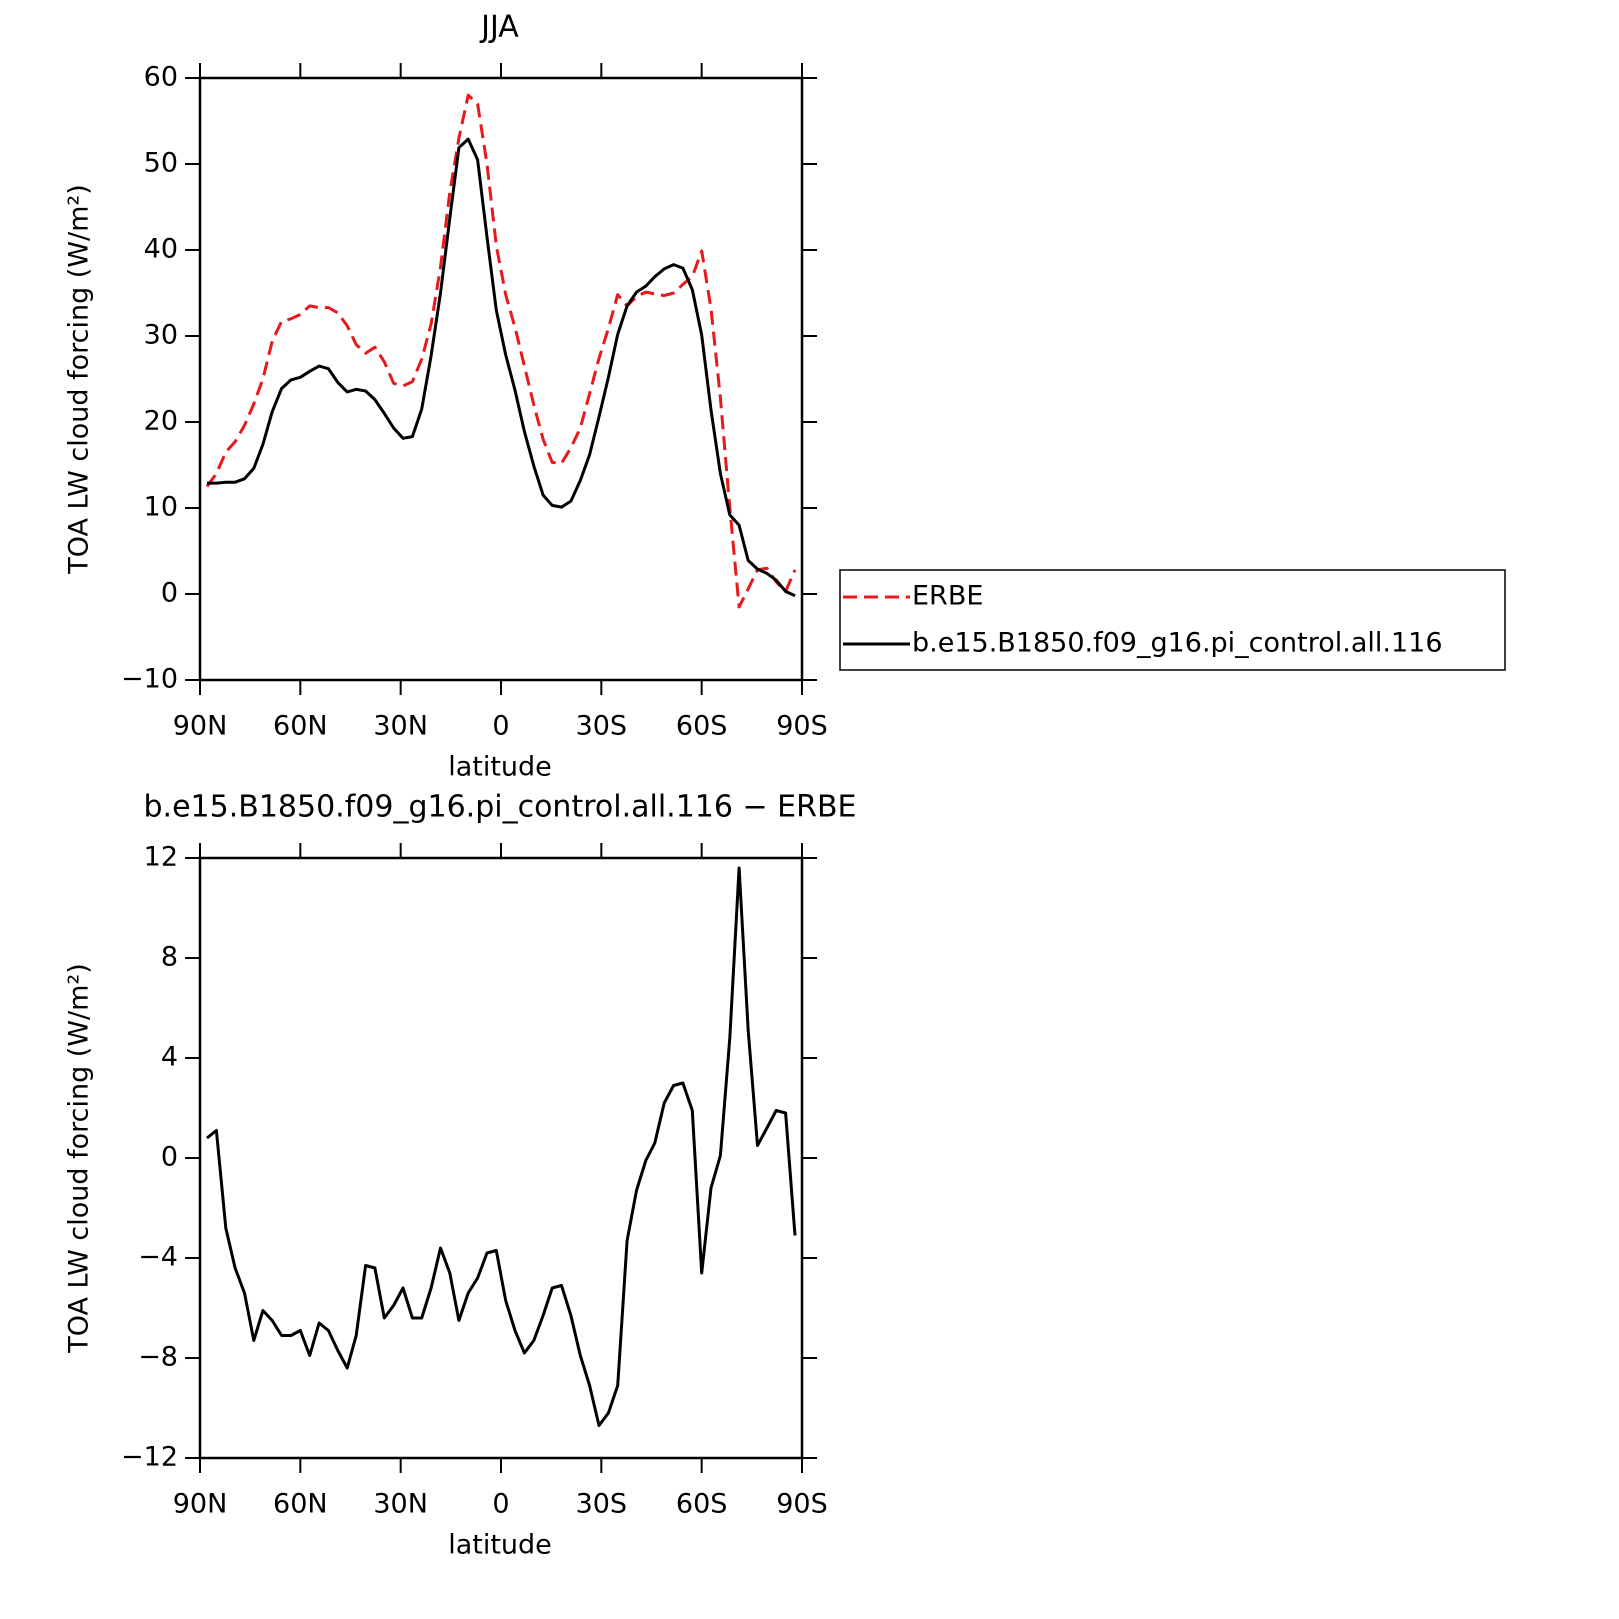 Image resolution: width=1619 pixels, height=1619 pixels. Describe the element at coordinates (161, 857) in the screenshot. I see `y-tick-label: 12` at that location.